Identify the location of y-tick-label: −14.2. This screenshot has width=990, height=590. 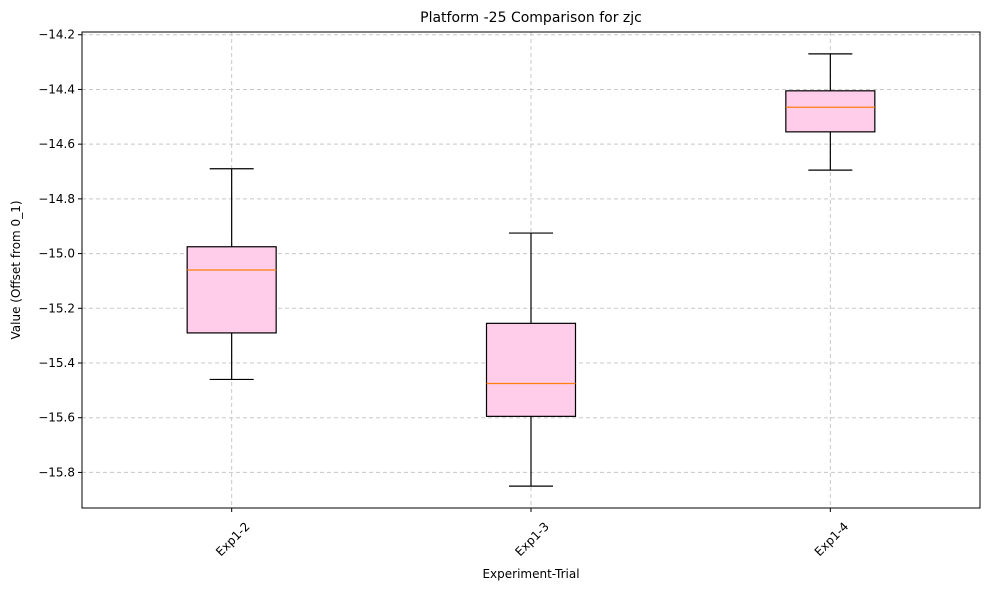
(56, 35).